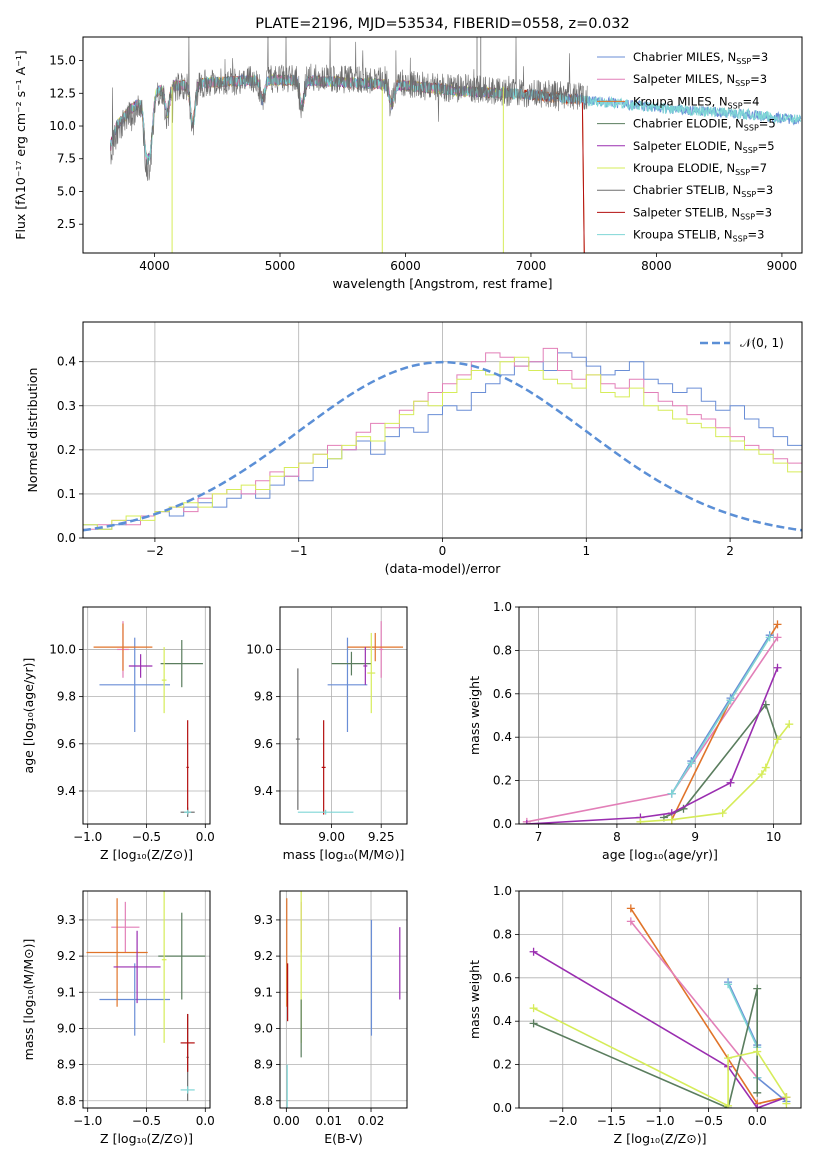  What do you see at coordinates (443, 551) in the screenshot?
I see `x-tick-label: 0` at bounding box center [443, 551].